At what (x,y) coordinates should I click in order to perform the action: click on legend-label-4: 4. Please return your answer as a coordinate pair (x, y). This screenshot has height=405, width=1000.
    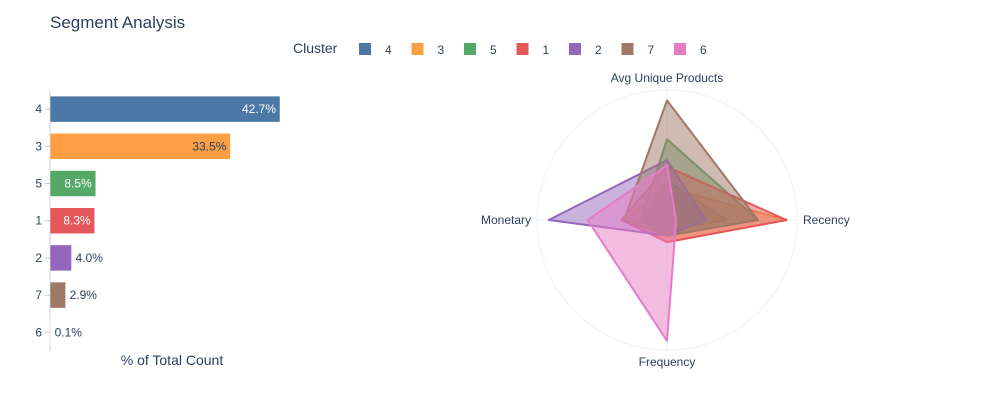
    Looking at the image, I should click on (388, 50).